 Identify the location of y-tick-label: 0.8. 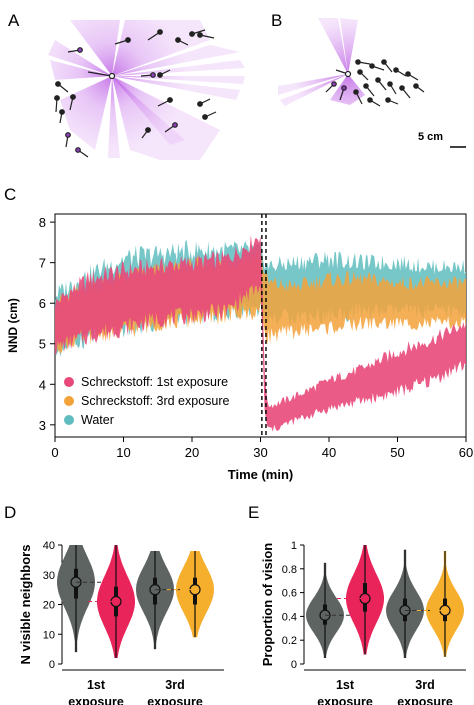
(289, 570).